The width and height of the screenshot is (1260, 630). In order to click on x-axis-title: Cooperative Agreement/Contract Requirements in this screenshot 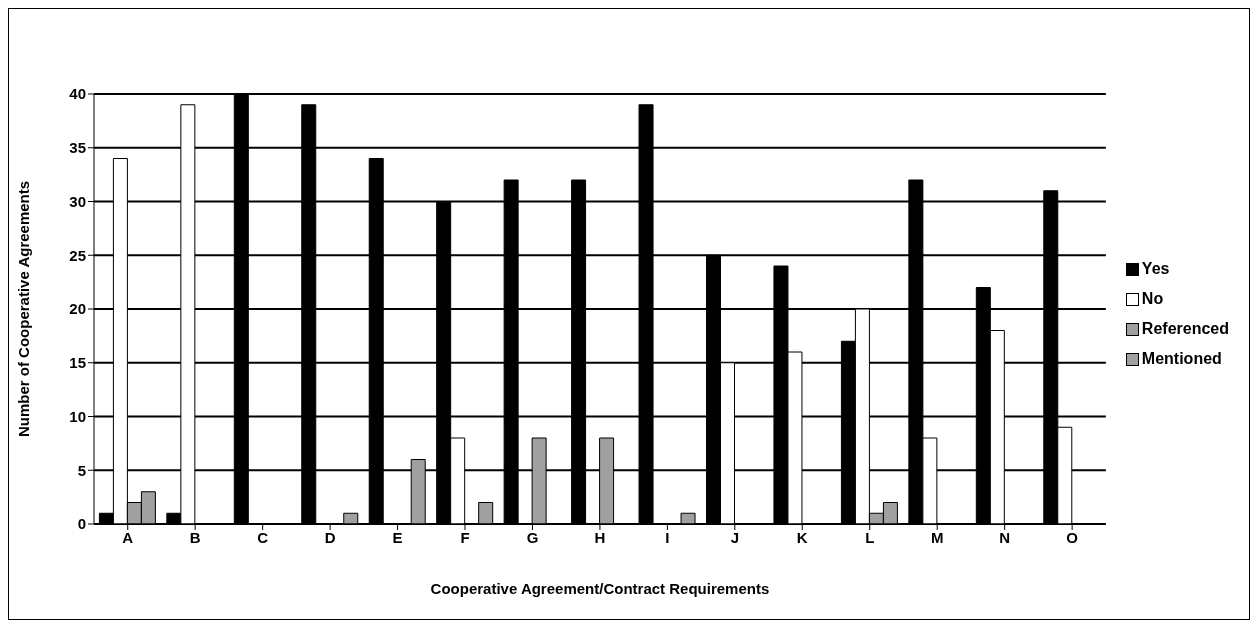, I will do `click(600, 588)`.